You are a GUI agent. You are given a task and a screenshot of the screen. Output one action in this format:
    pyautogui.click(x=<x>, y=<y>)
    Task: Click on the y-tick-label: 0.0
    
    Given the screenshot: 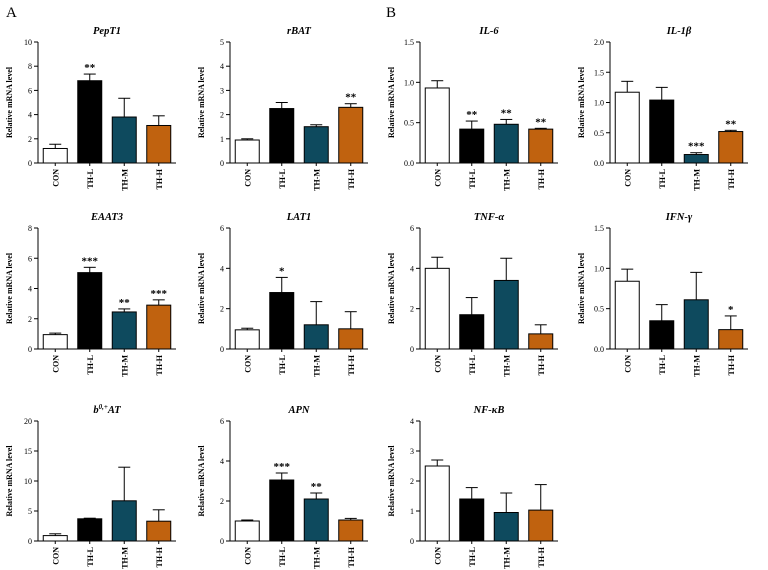 What is the action you would take?
    pyautogui.click(x=599, y=163)
    